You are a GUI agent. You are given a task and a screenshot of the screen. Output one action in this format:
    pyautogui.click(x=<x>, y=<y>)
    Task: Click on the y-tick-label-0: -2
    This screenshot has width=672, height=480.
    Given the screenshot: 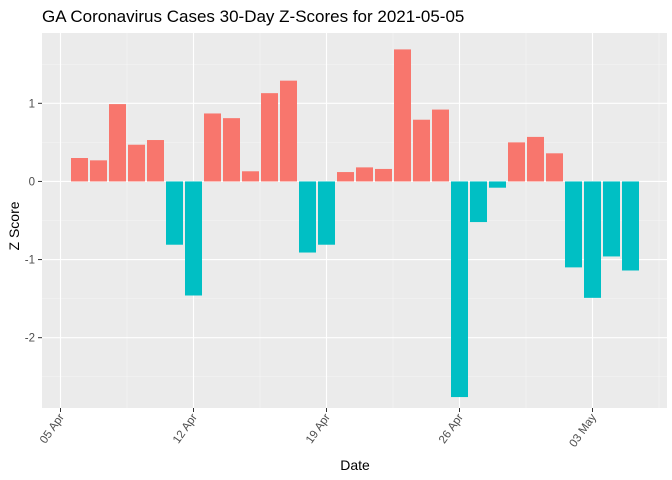 What is the action you would take?
    pyautogui.click(x=30, y=339)
    